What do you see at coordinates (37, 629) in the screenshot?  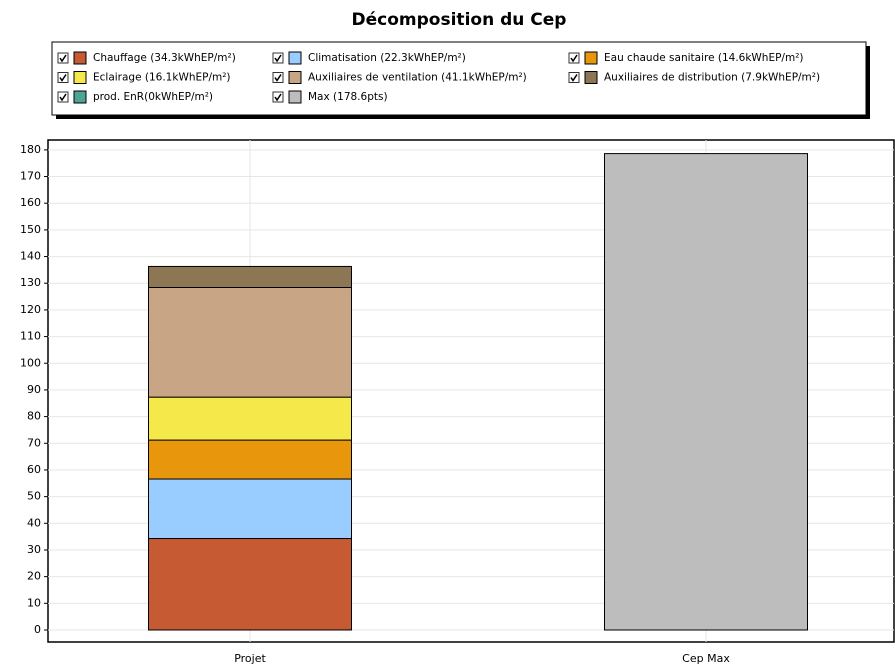 I see `y-tick-label: 0` at bounding box center [37, 629].